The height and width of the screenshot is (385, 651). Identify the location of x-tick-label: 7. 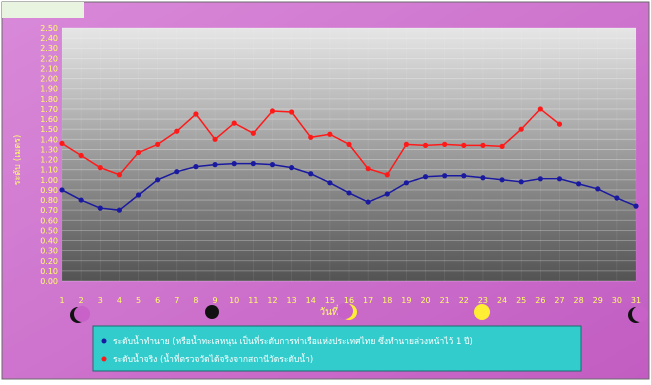
(176, 300).